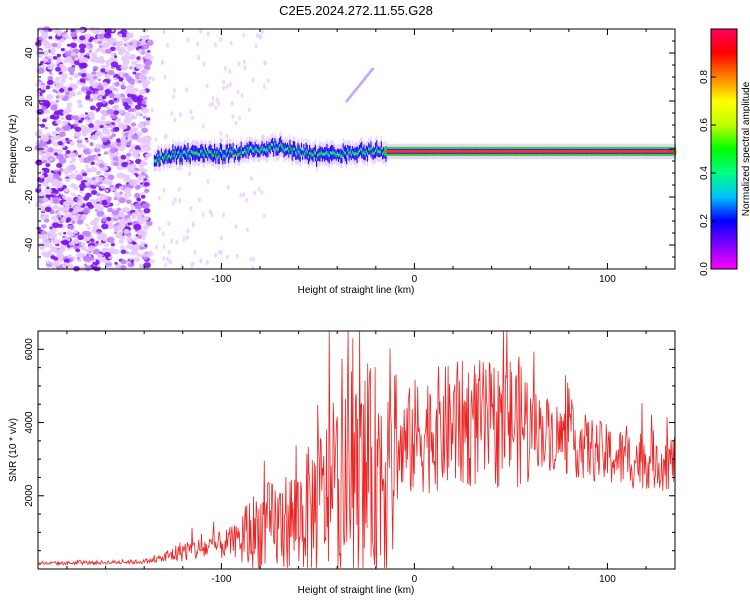 This screenshot has height=600, width=750. I want to click on colorbar-tick-label: 0.2, so click(704, 221).